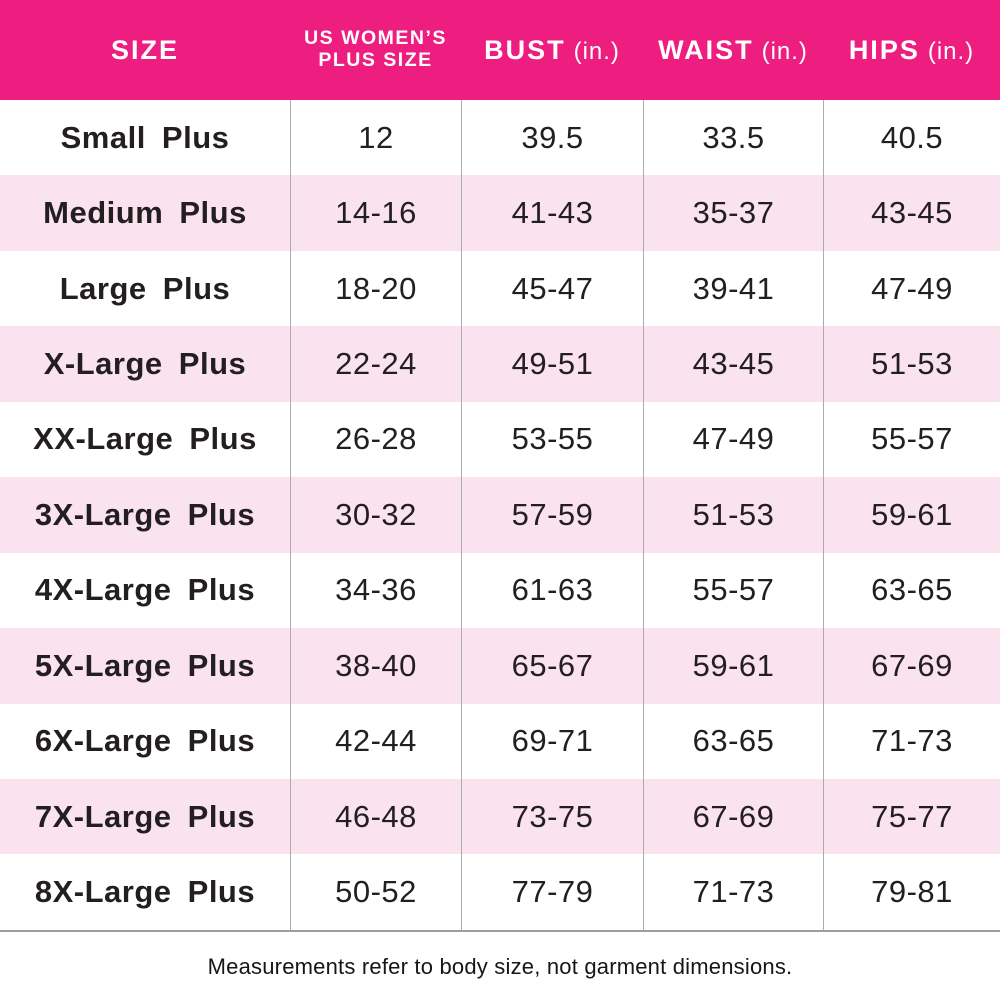 The image size is (1000, 1000). Describe the element at coordinates (552, 364) in the screenshot. I see `bust-cell: 49-51` at that location.